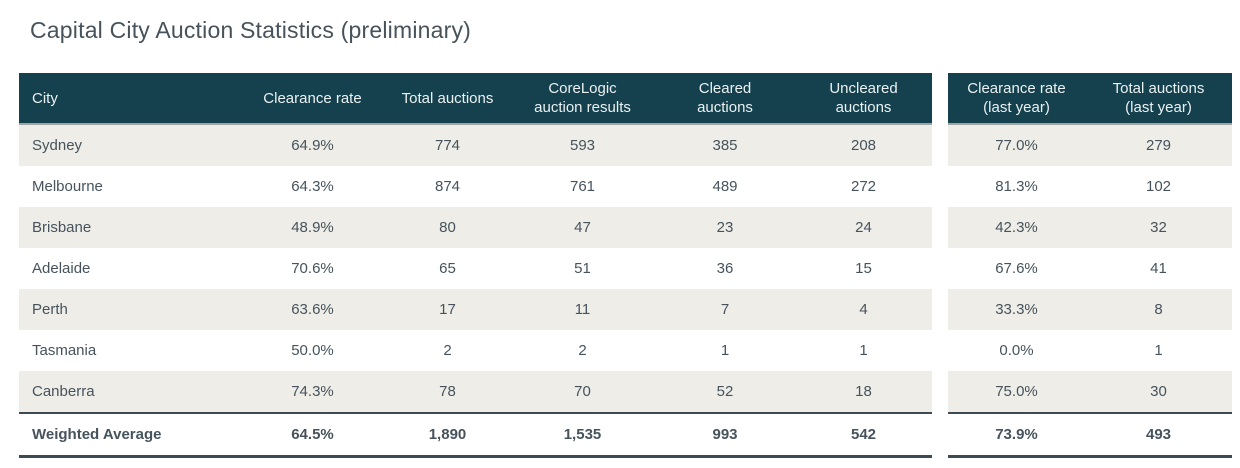  What do you see at coordinates (1016, 309) in the screenshot?
I see `value-cell: 33.3%` at bounding box center [1016, 309].